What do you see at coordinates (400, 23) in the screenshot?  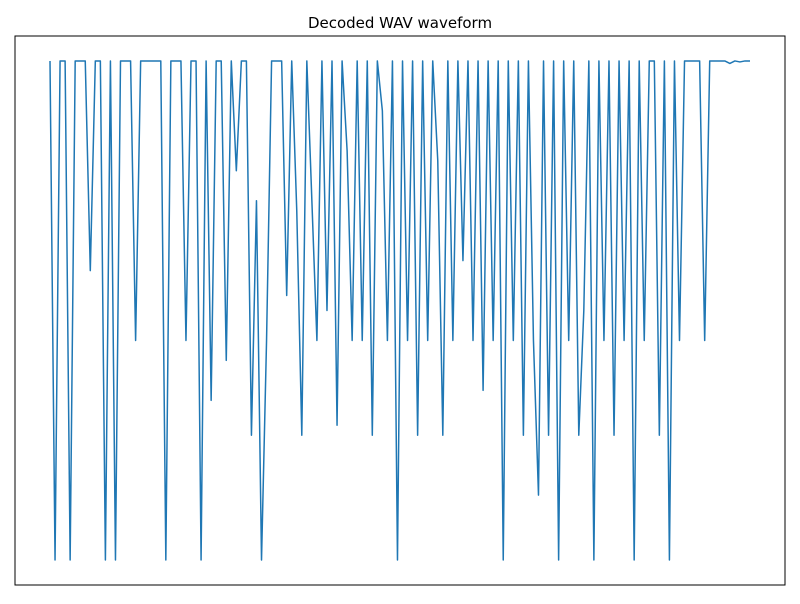 I see `chart-title: Decoded WAV waveform` at bounding box center [400, 23].